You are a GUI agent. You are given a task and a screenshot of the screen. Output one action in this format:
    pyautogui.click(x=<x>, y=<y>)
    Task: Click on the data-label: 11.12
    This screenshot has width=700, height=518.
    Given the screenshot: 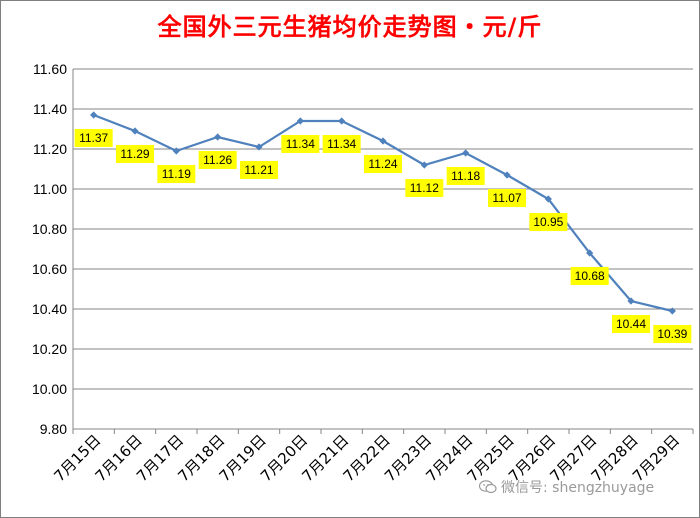 What is the action you would take?
    pyautogui.click(x=424, y=188)
    